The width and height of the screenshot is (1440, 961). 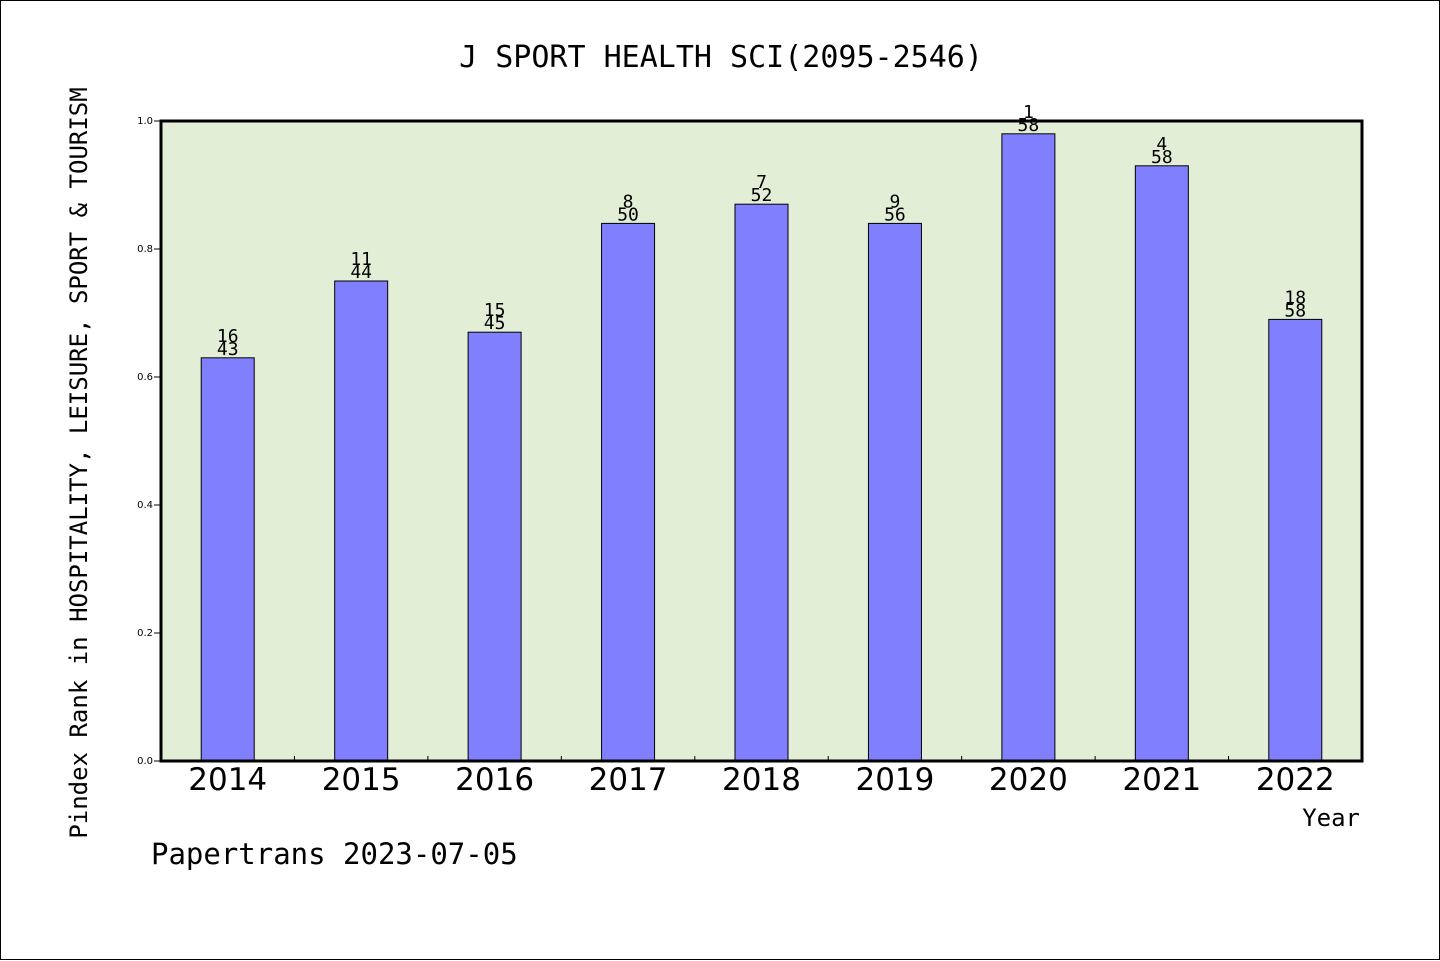 I want to click on x-tick-label-2021: 2021, so click(x=1161, y=780).